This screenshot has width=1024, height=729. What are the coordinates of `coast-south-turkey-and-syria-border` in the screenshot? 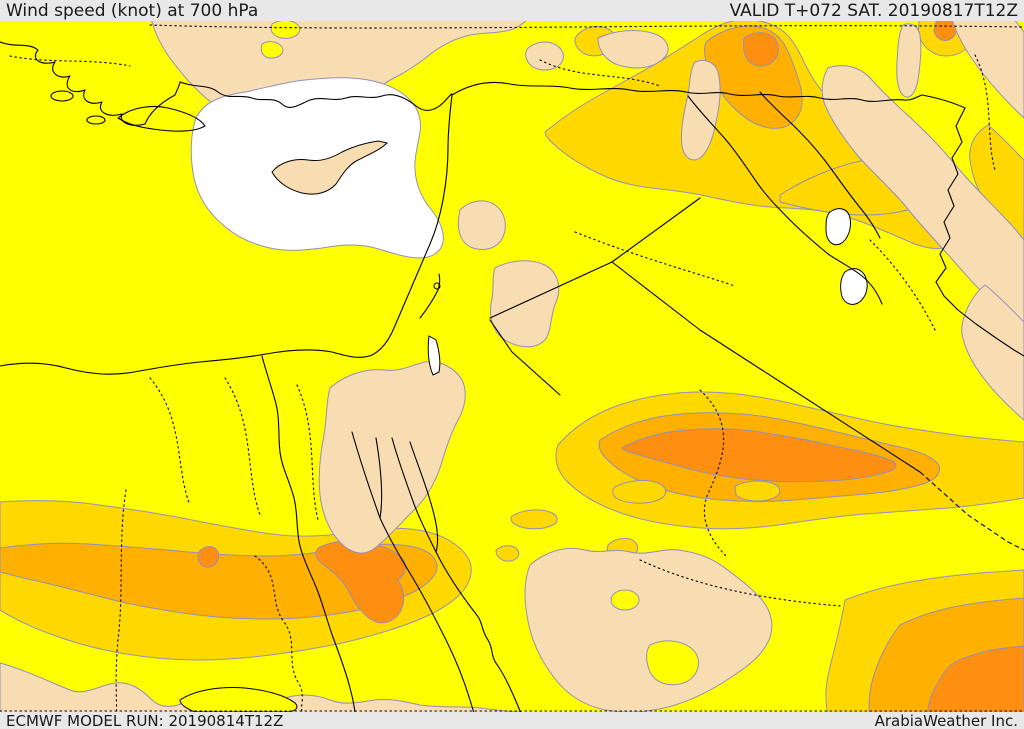 It's located at (572, 96).